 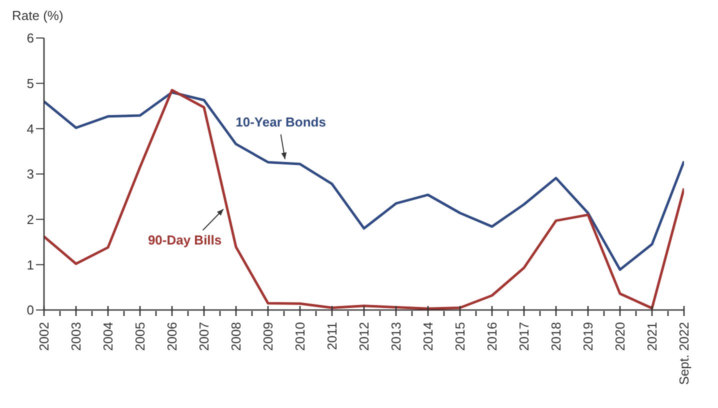 I want to click on x-tick-label: 2009, so click(x=268, y=336).